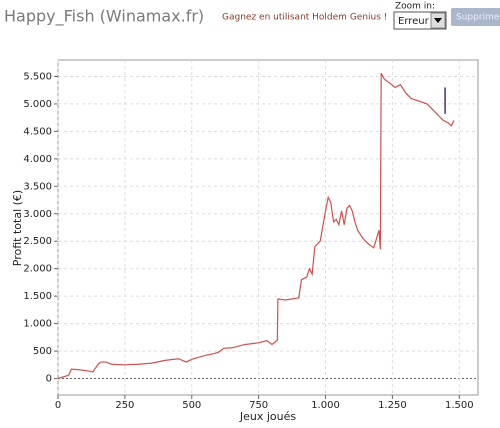 The width and height of the screenshot is (500, 428). What do you see at coordinates (415, 7) in the screenshot?
I see `zoom-label: Zoom in:` at bounding box center [415, 7].